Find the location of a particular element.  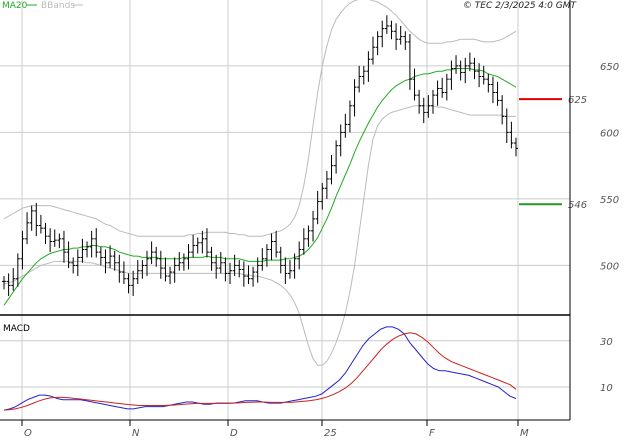

macd-y-axis: 30 10 is located at coordinates (606, 365).